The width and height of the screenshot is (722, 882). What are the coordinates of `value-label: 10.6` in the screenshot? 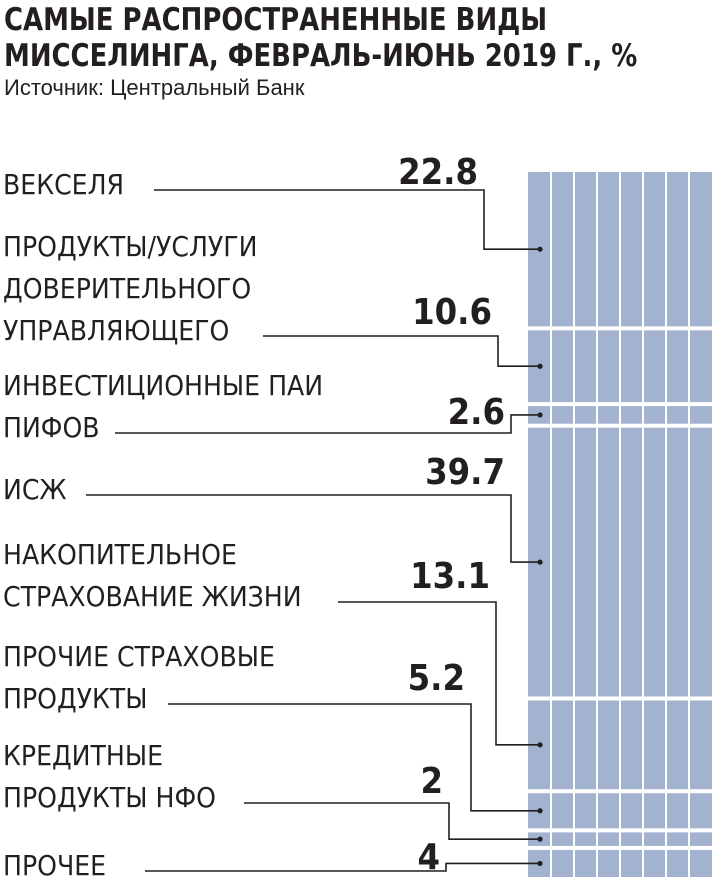 It's located at (452, 312).